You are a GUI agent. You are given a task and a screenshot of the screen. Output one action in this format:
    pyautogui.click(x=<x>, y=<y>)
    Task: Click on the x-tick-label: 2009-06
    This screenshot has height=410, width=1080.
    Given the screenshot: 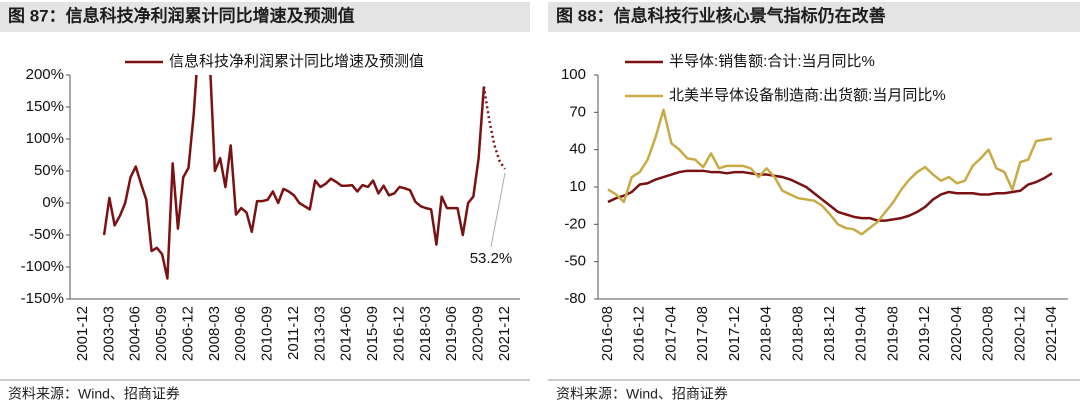 What is the action you would take?
    pyautogui.click(x=240, y=333)
    